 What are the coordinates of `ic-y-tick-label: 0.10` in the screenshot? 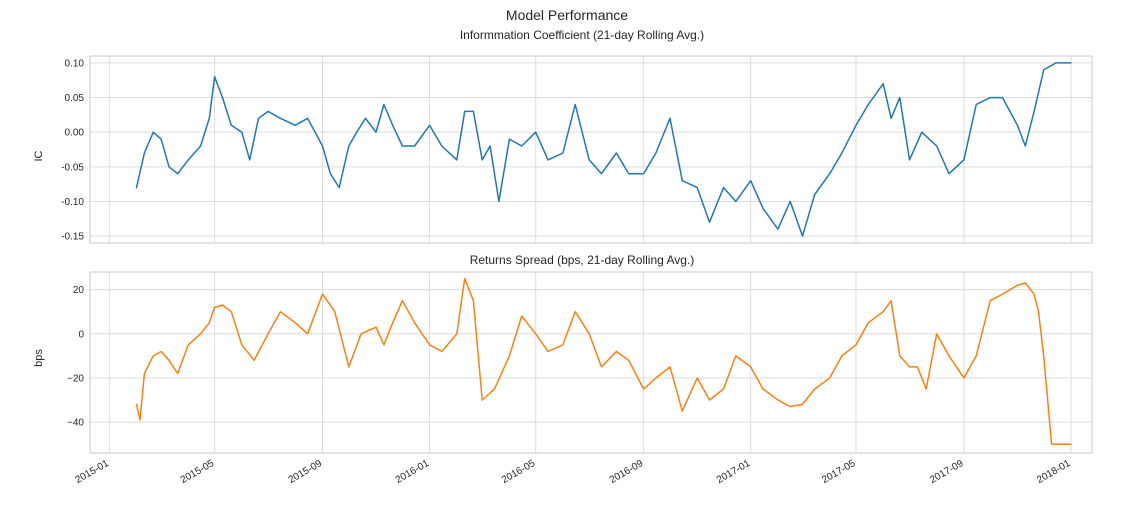 It's located at (75, 63).